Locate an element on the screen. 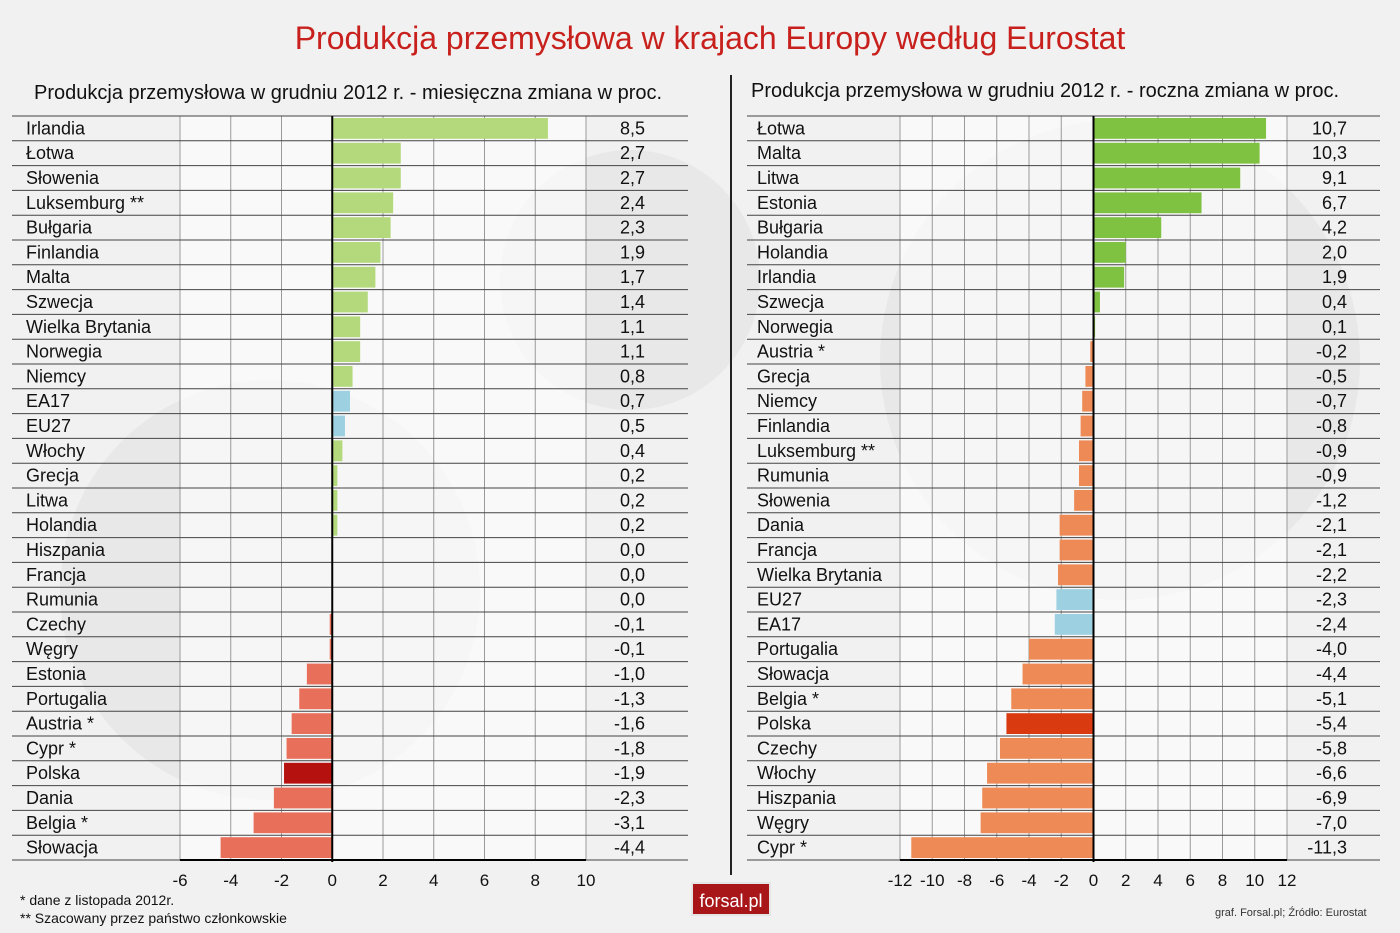 This screenshot has width=1400, height=933. value-label: -6,6 is located at coordinates (1331, 773).